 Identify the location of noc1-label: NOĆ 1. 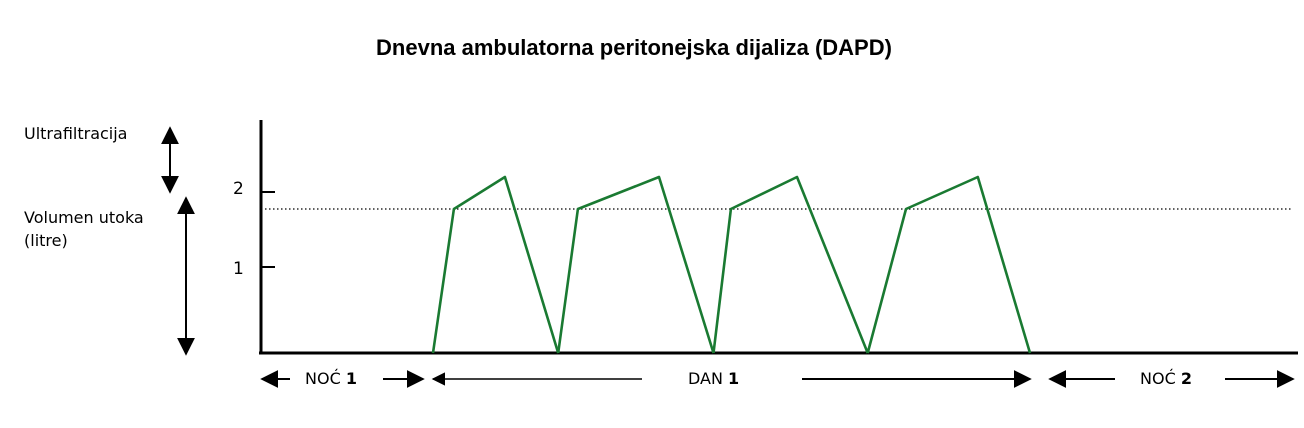
(331, 378).